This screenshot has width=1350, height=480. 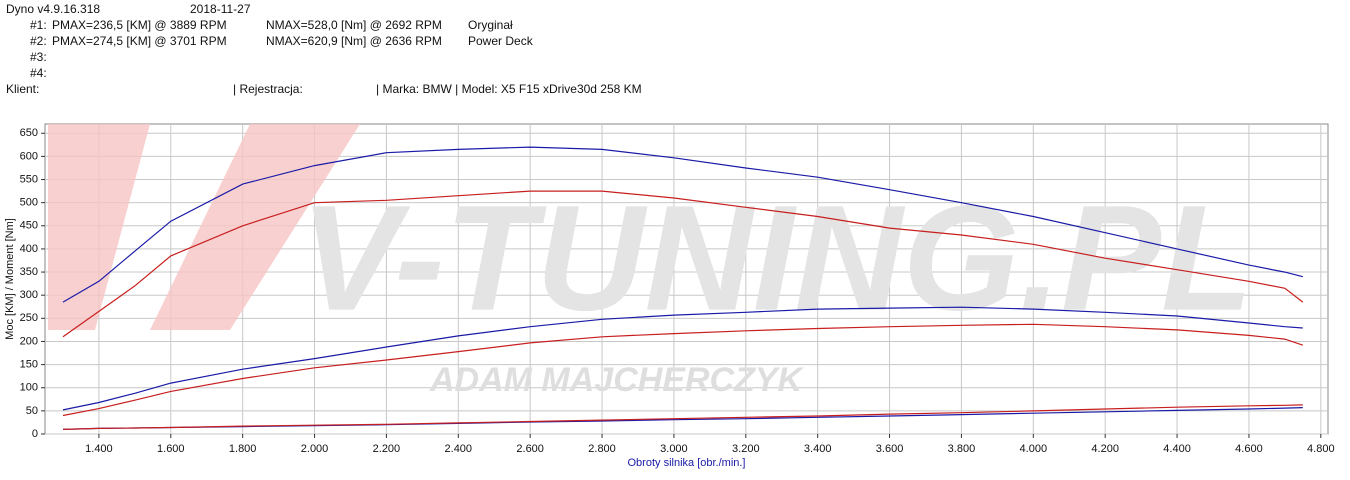 I want to click on run-nmax: NMAX=620,9 [Nm] @ 2636 RPM, so click(x=354, y=41).